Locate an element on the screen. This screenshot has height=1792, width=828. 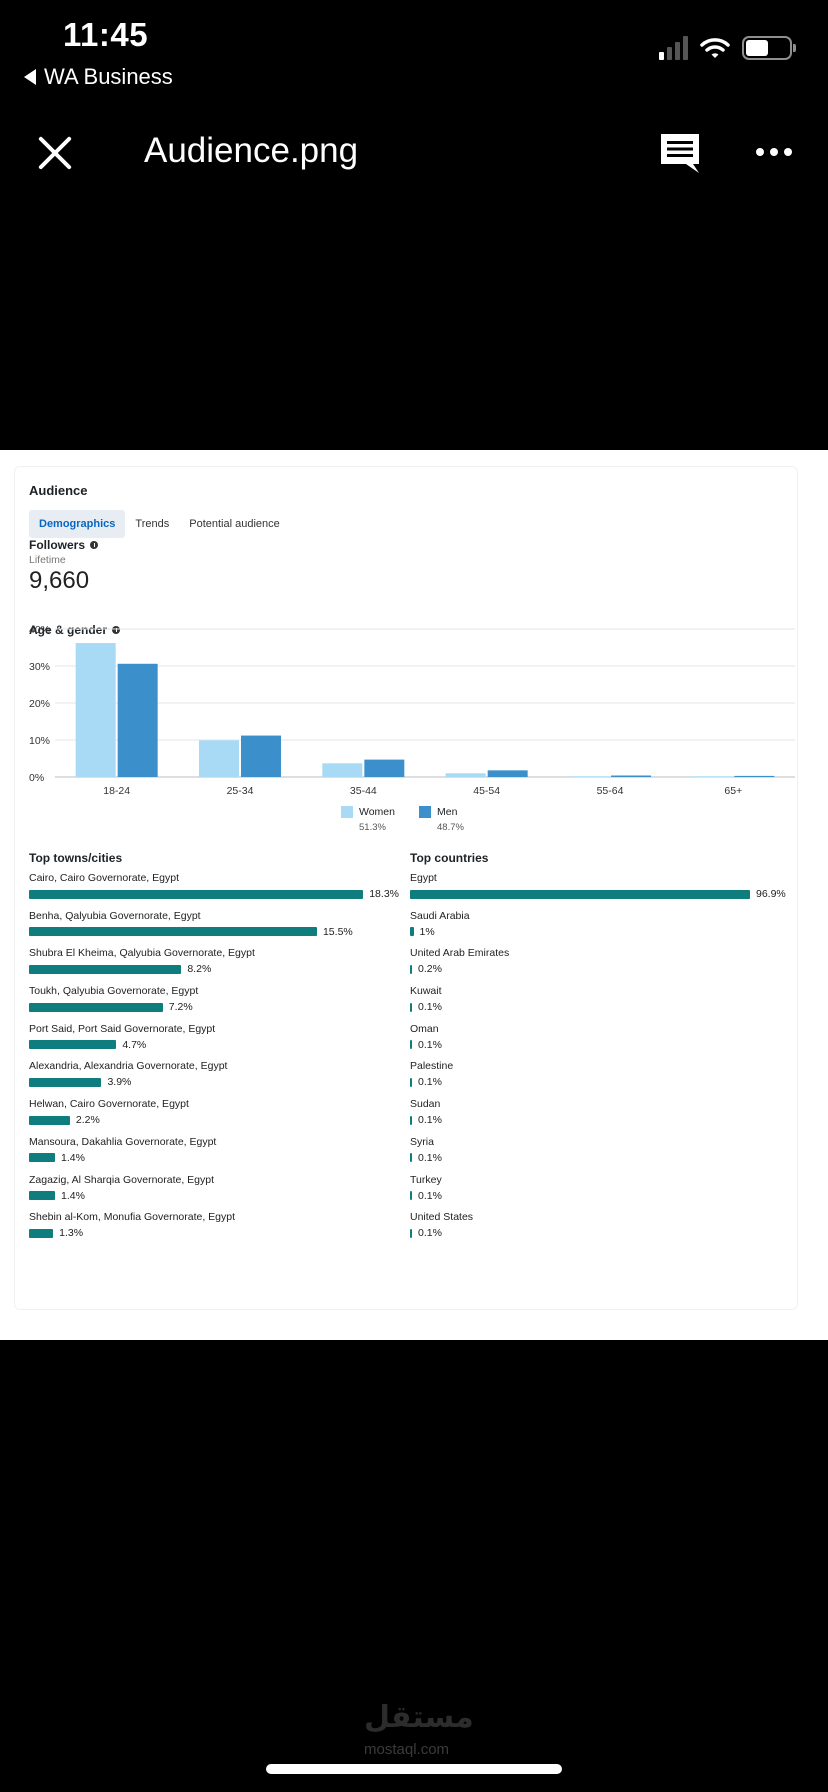
list-item: Helwan, Cairo Governorate, Egypt 2.2% is located at coordinates (214, 1116).